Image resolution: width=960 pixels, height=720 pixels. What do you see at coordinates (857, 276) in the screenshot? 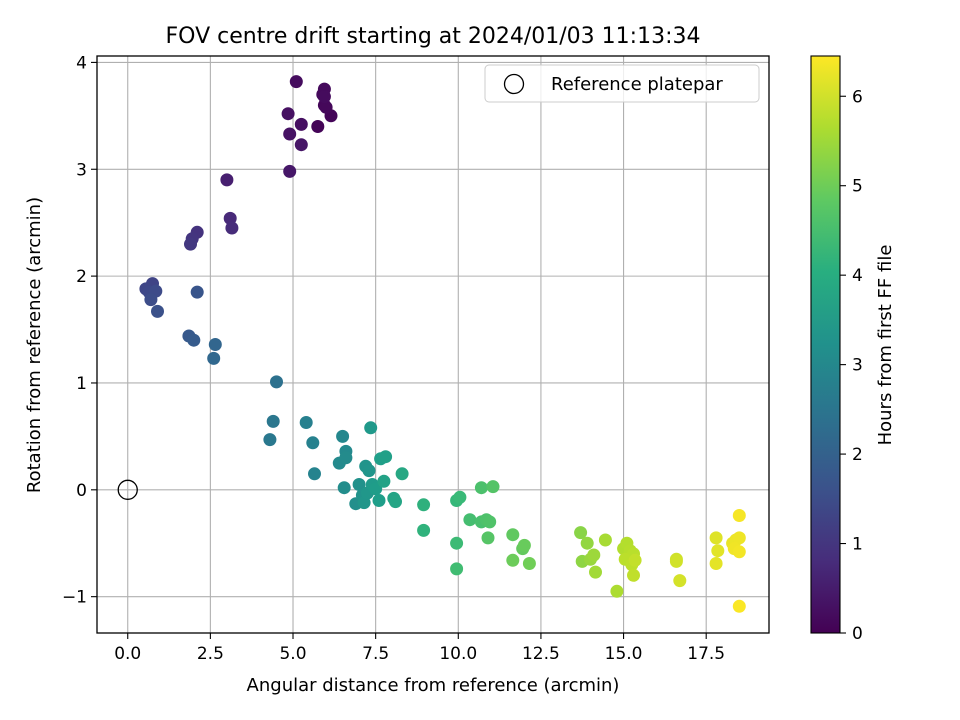
I see `colorbar-tick-label: 4` at bounding box center [857, 276].